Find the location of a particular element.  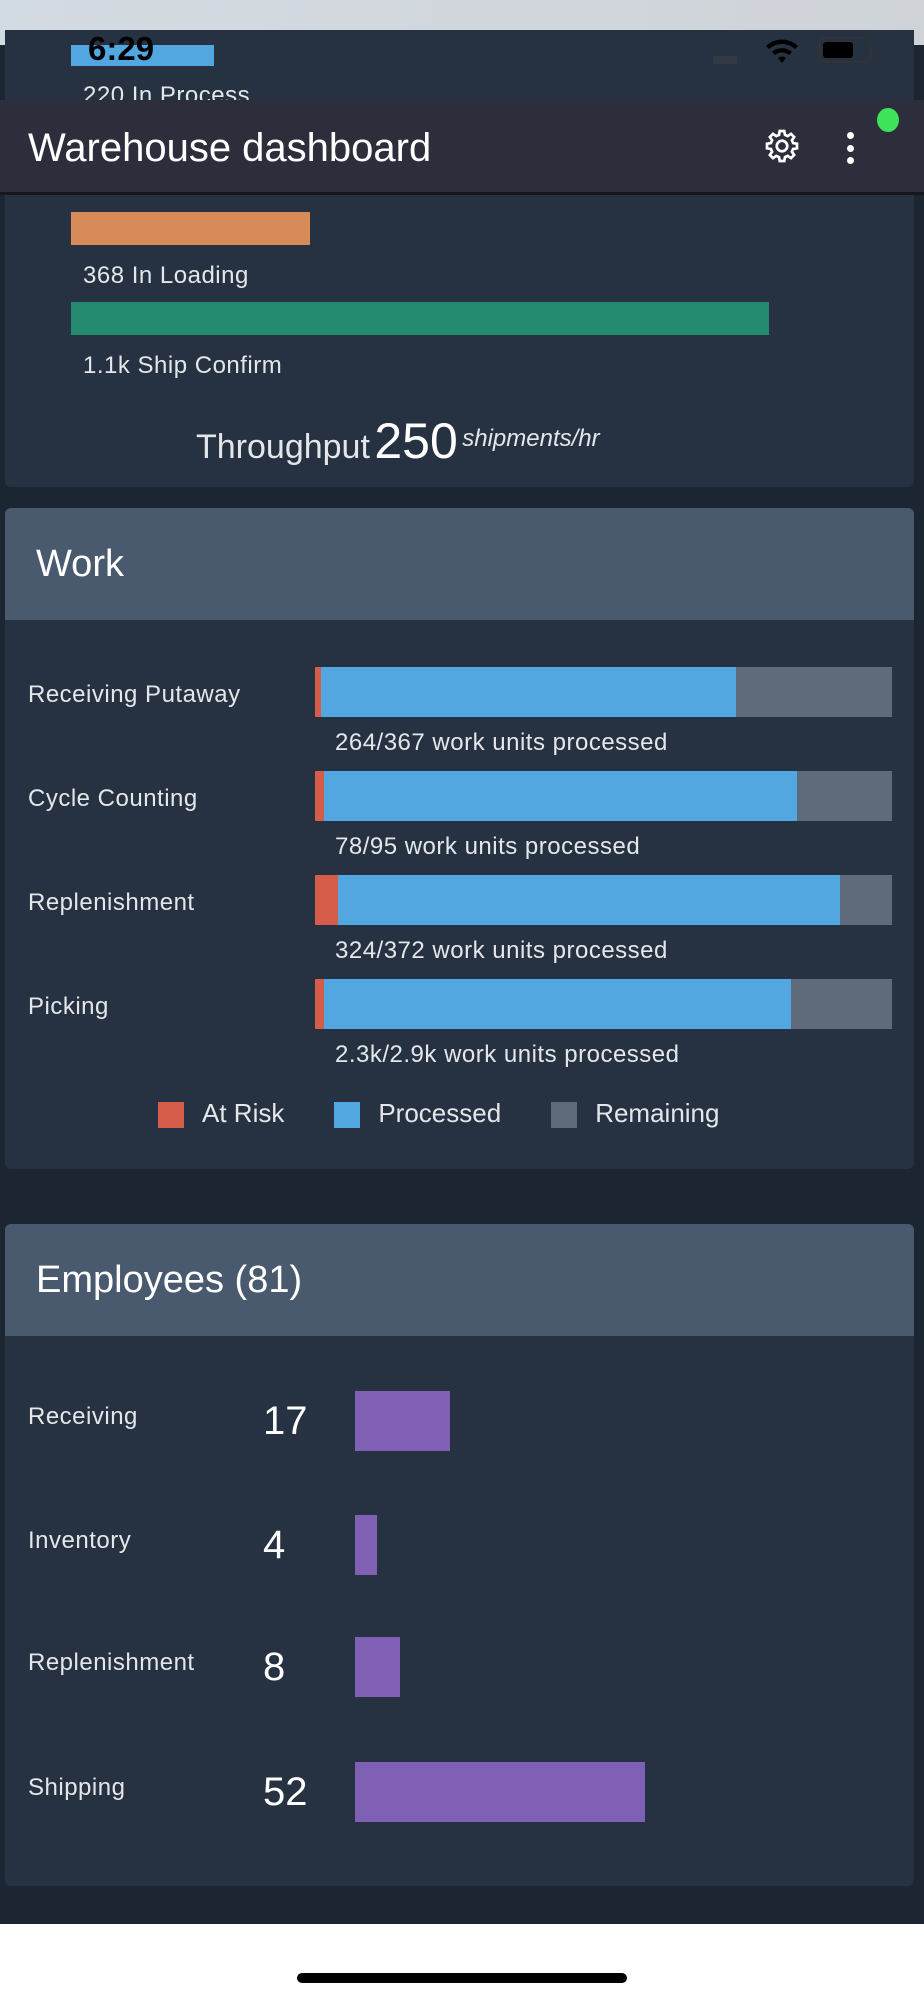

work-row-label: Receiving Putaway is located at coordinates (134, 694).